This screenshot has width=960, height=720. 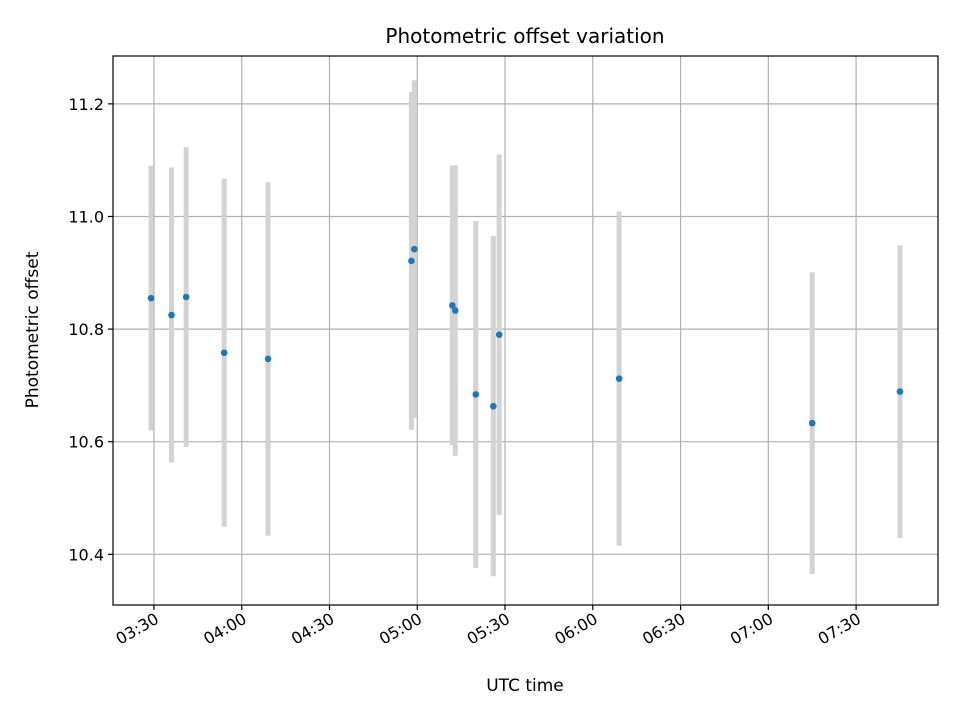 I want to click on y-axis-ticks: 10.4 10.6 10.8 11.0 11.2, so click(x=90, y=329).